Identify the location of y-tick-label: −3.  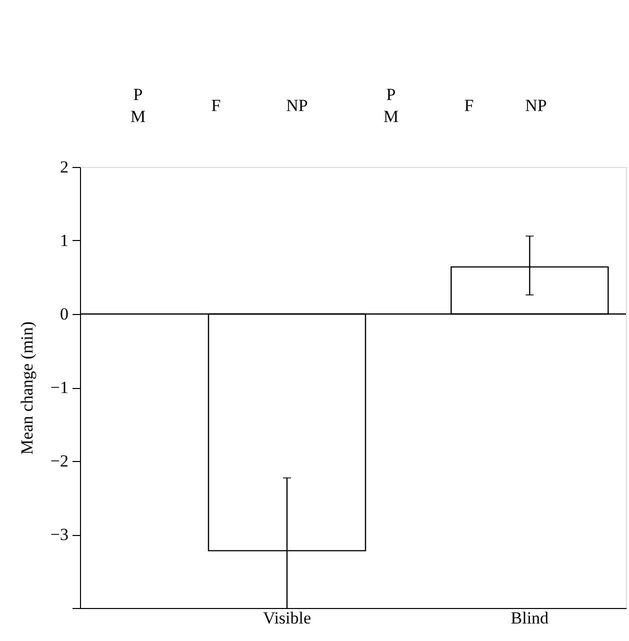
(59, 534).